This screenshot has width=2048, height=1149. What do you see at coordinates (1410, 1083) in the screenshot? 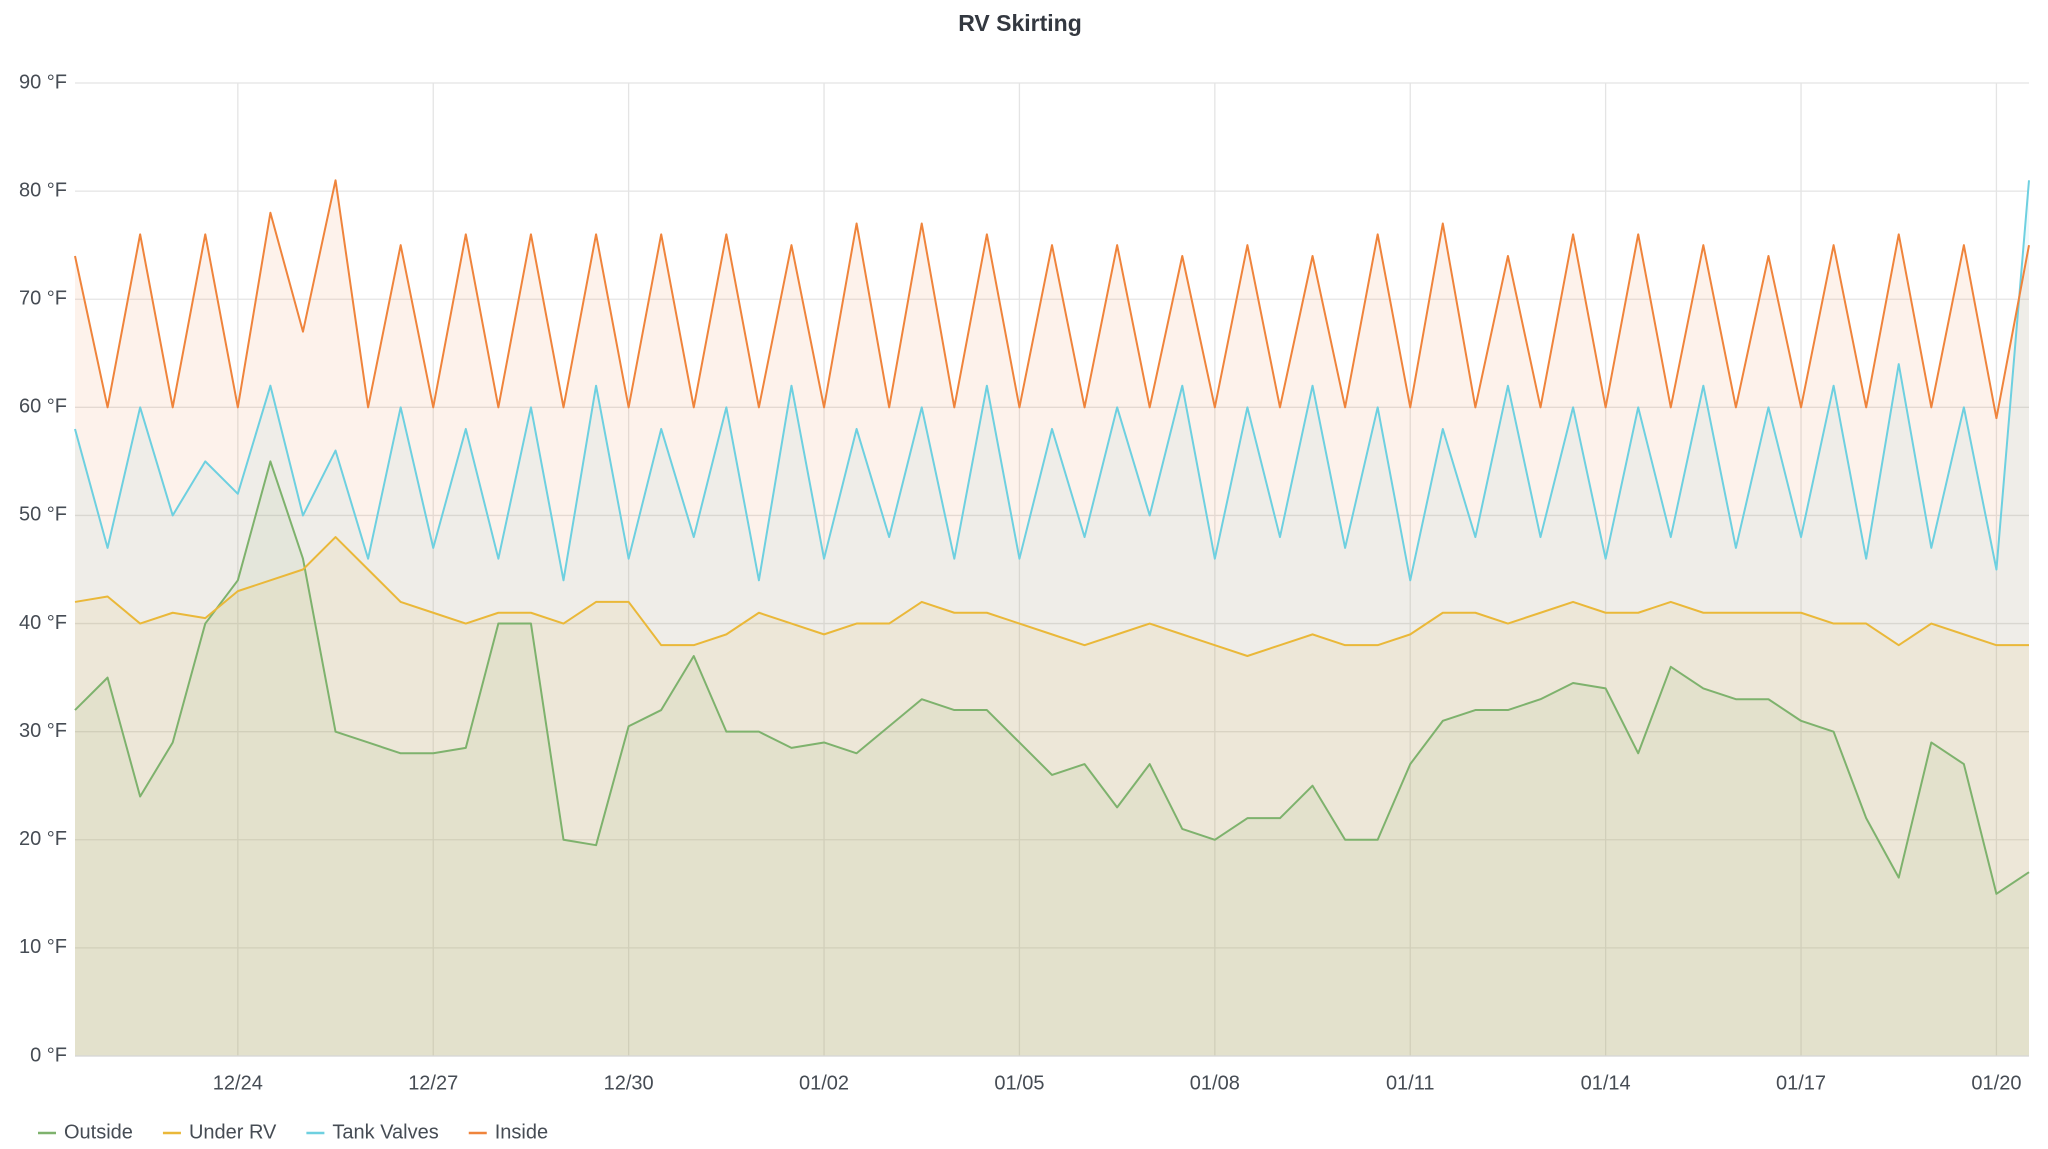
I see `x-tick-label: 01/11` at bounding box center [1410, 1083].